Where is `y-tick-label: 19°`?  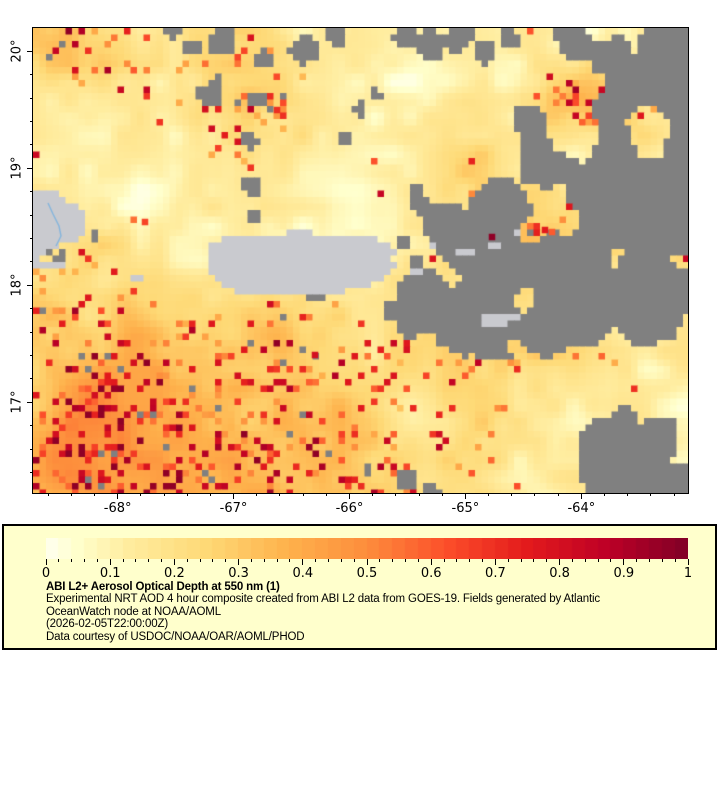 y-tick-label: 19° is located at coordinates (17, 168).